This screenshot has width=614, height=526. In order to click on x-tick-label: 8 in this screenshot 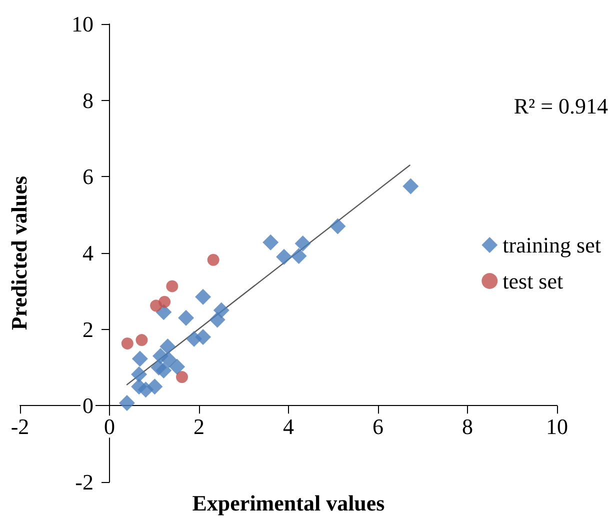, I will do `click(467, 427)`.